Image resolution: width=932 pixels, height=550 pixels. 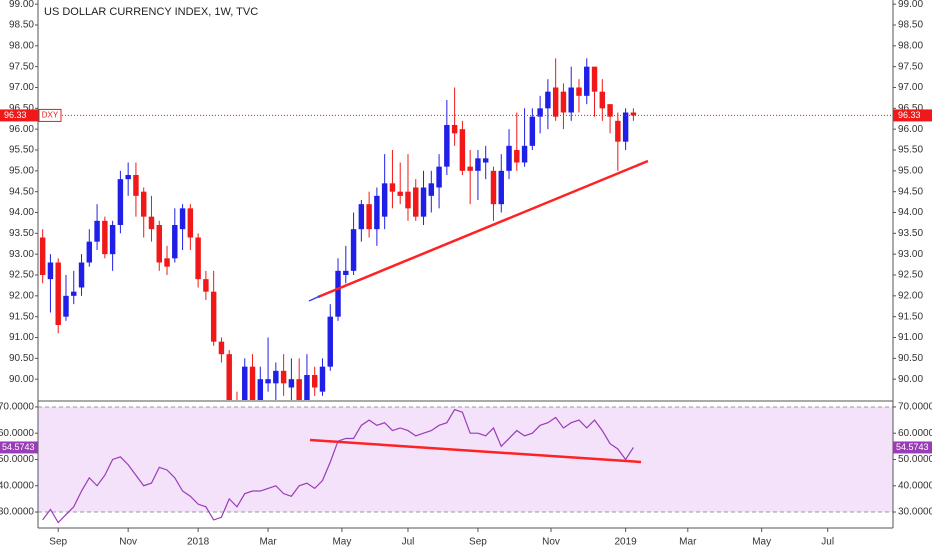 I want to click on symbol-tag, so click(x=50, y=115).